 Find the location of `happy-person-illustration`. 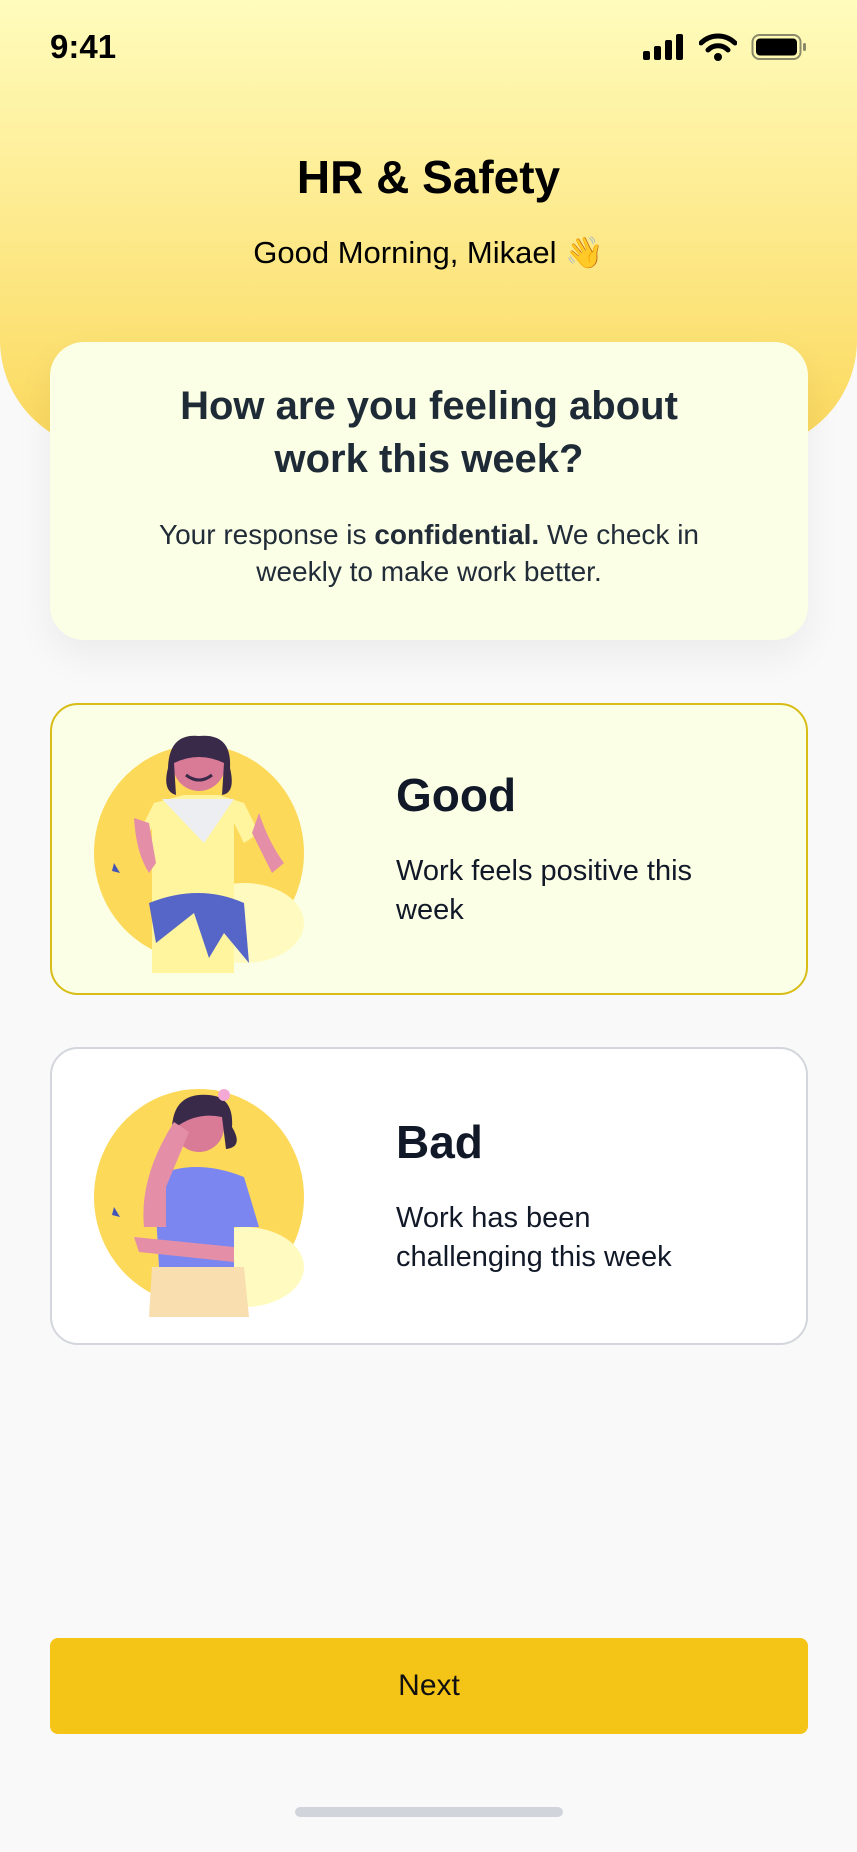

happy-person-illustration is located at coordinates (199, 854).